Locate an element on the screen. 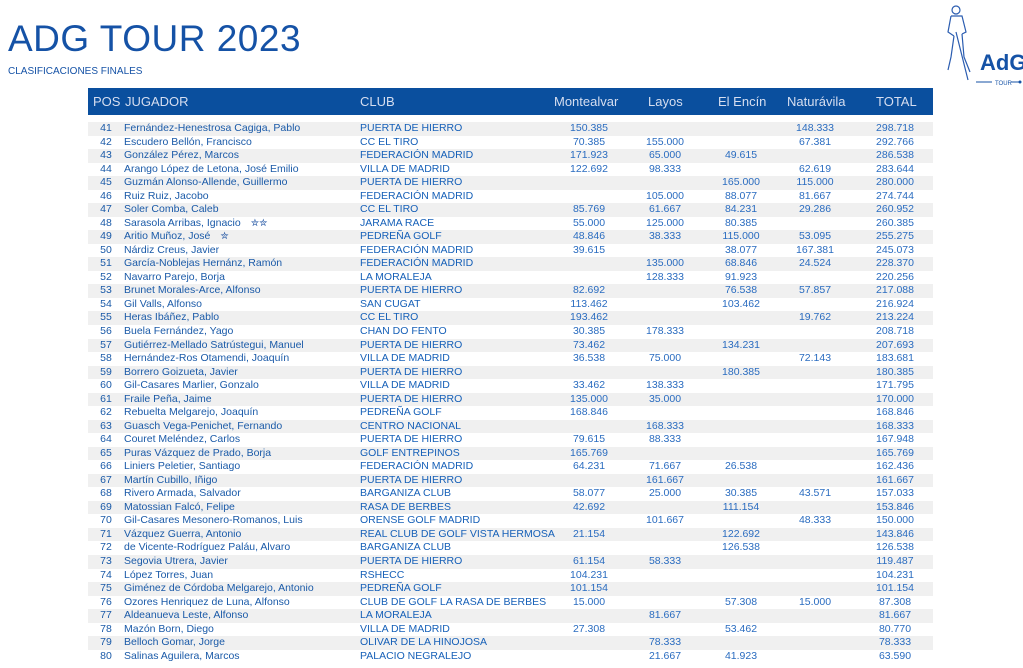 The height and width of the screenshot is (668, 1023). position: 63 is located at coordinates (106, 425).